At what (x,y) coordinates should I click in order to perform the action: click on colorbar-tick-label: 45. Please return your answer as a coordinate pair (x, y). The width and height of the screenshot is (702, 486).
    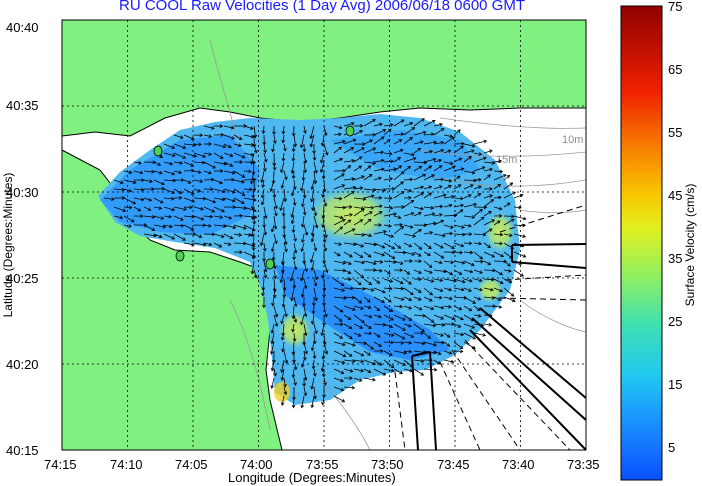
    Looking at the image, I should click on (675, 195).